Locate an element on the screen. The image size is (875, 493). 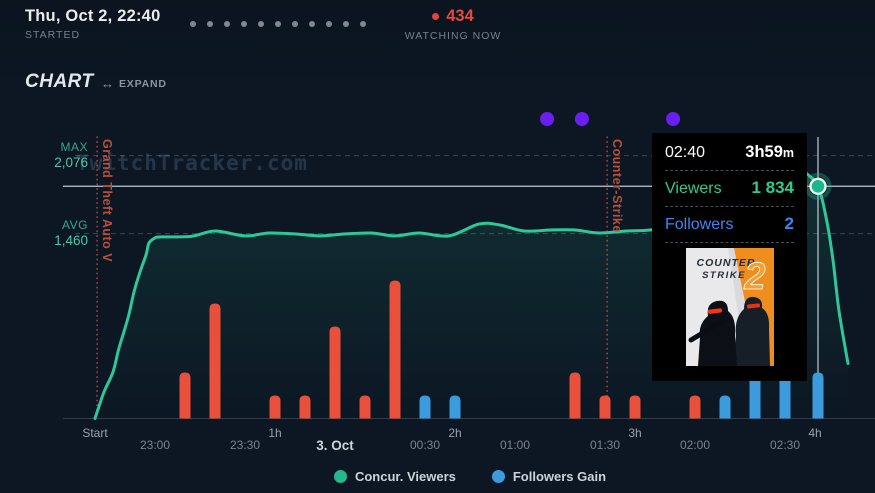
hover-point is located at coordinates (818, 186).